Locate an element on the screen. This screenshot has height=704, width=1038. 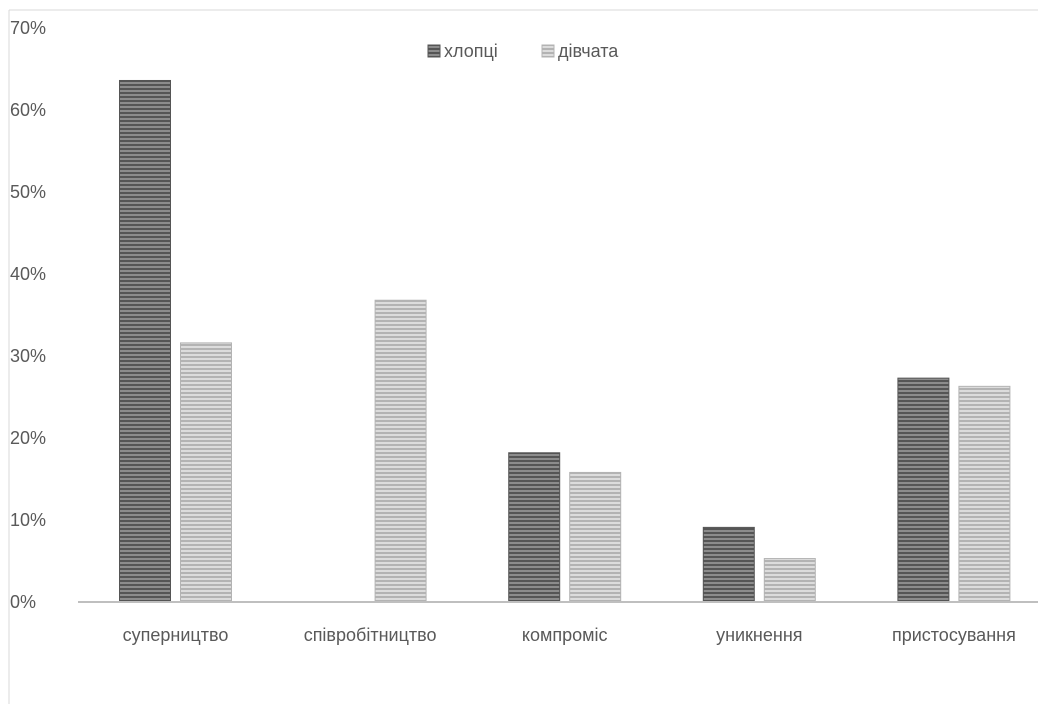
y-tick-label: 70% is located at coordinates (28, 28).